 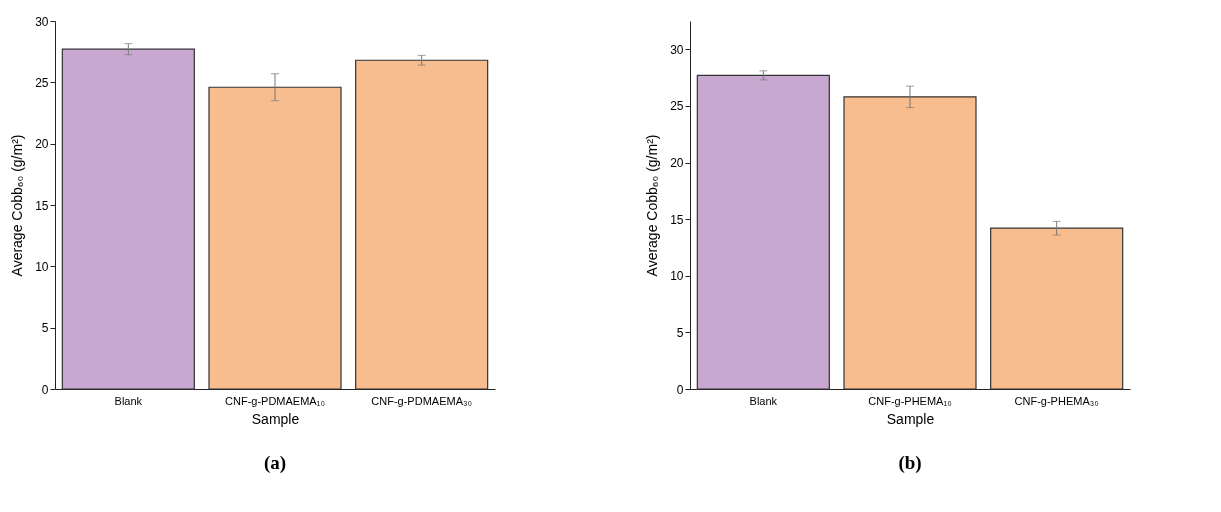 What do you see at coordinates (910, 463) in the screenshot?
I see `text: (b)` at bounding box center [910, 463].